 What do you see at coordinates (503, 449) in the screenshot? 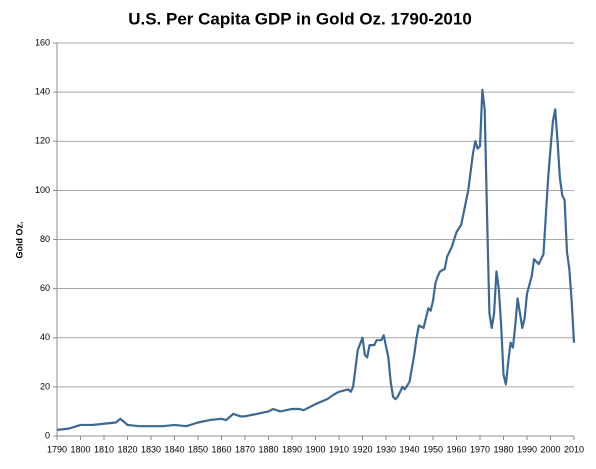
I see `x-tick-label: 1980` at bounding box center [503, 449].